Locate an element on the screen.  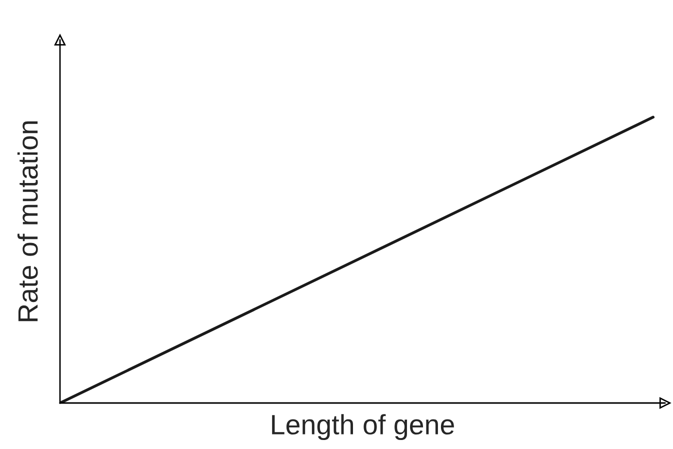
y-axis-title: Rate of mutation is located at coordinates (27, 221).